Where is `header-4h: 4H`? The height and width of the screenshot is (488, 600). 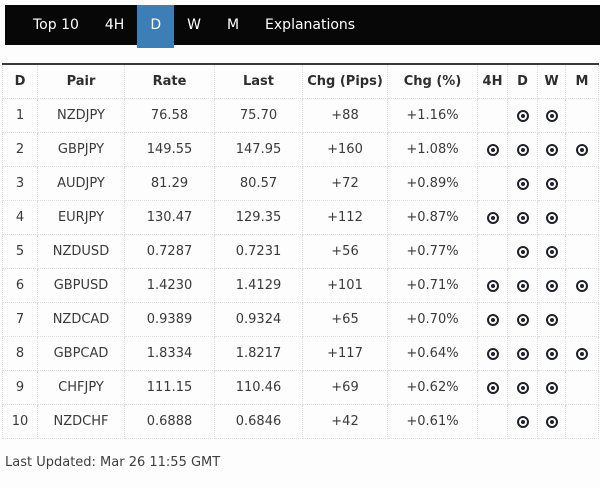
header-4h: 4H is located at coordinates (492, 81).